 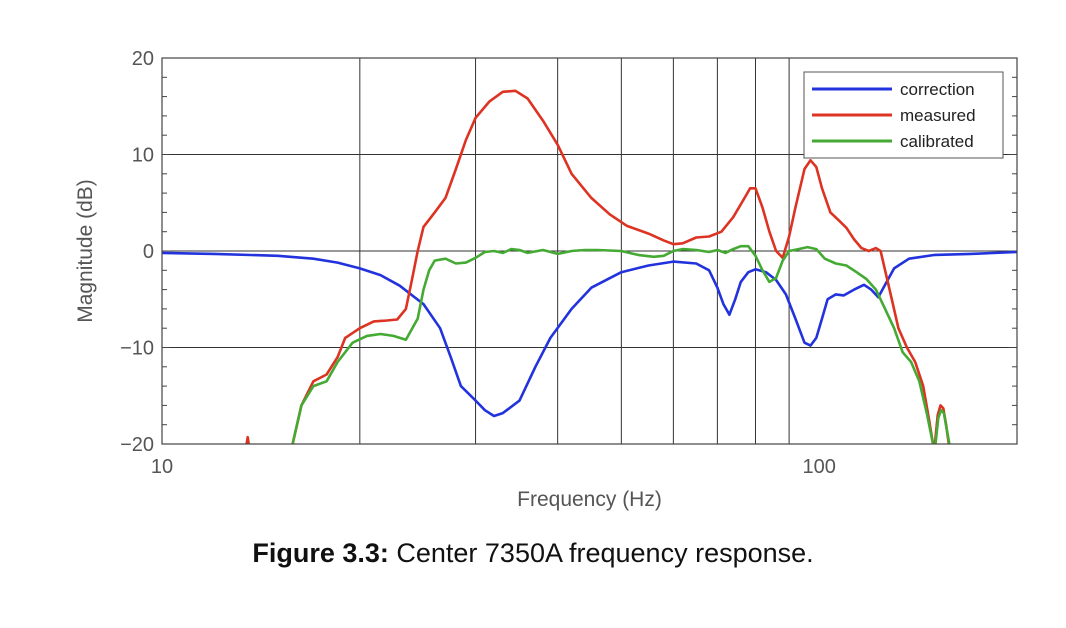 I want to click on y-tick-label: 0, so click(x=148, y=252).